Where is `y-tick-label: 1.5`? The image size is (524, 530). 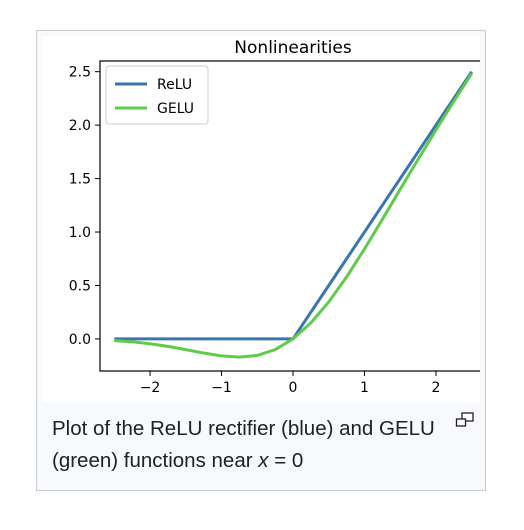 y-tick-label: 1.5 is located at coordinates (80, 180).